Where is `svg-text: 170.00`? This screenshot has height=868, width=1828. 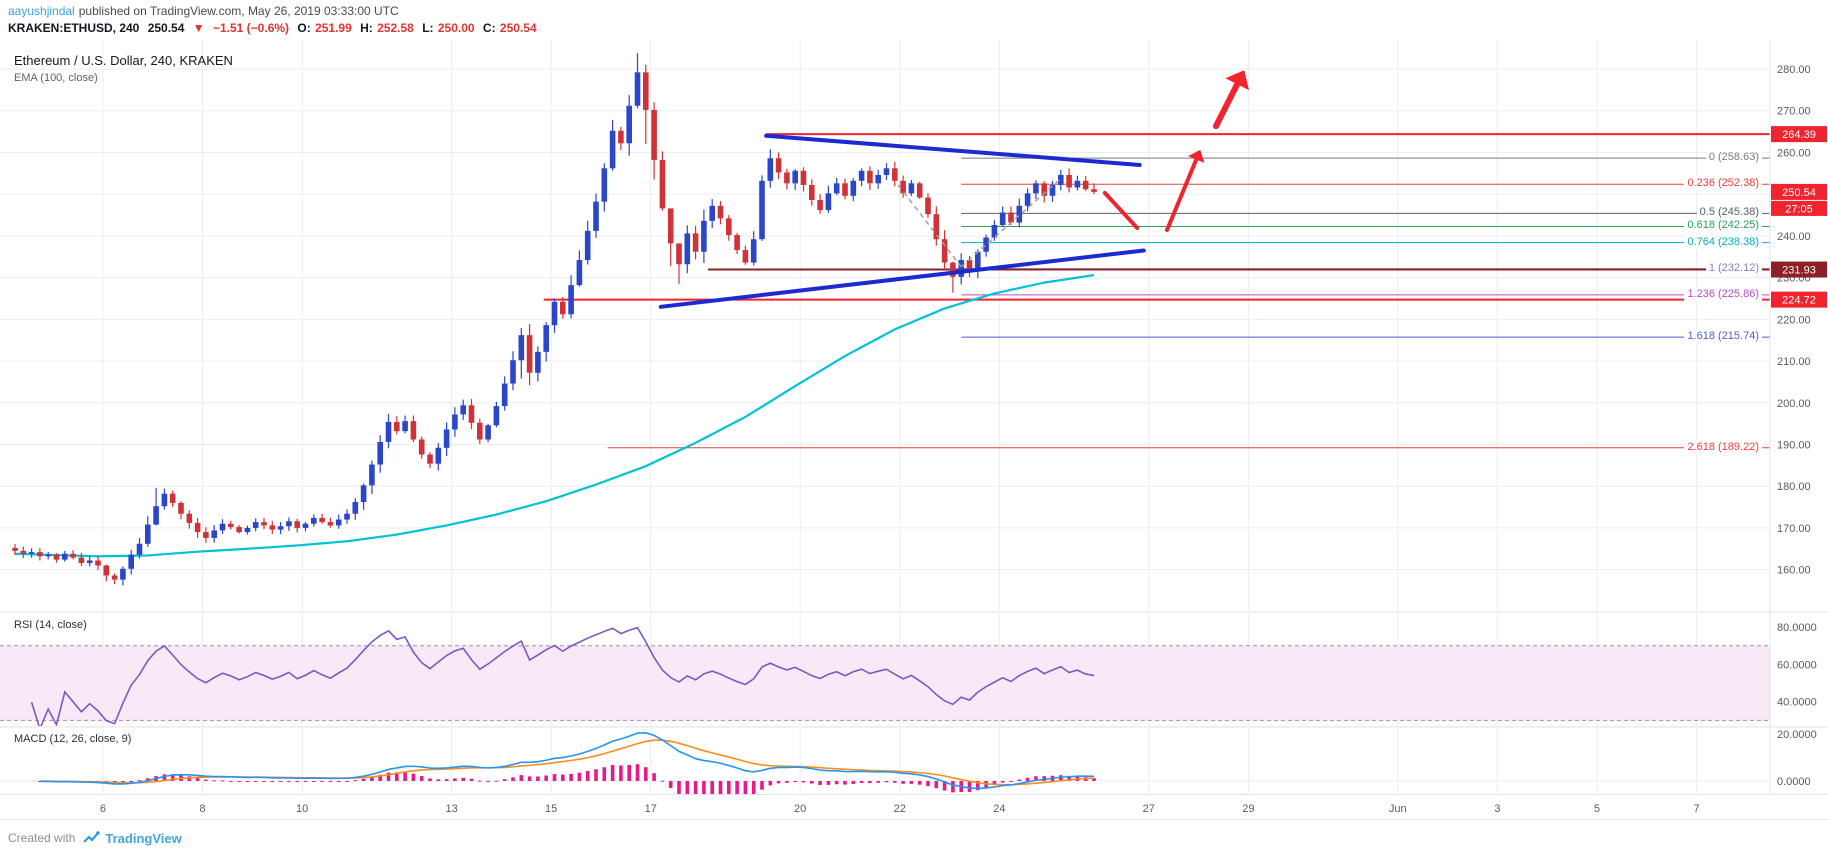 svg-text: 170.00 is located at coordinates (1794, 529).